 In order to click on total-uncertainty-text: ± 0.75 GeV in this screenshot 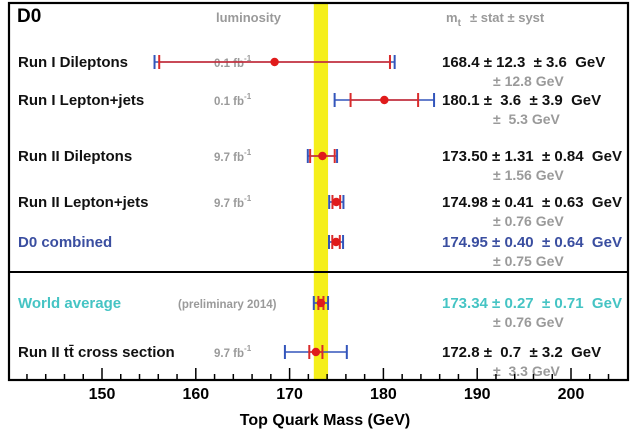, I will do `click(528, 261)`.